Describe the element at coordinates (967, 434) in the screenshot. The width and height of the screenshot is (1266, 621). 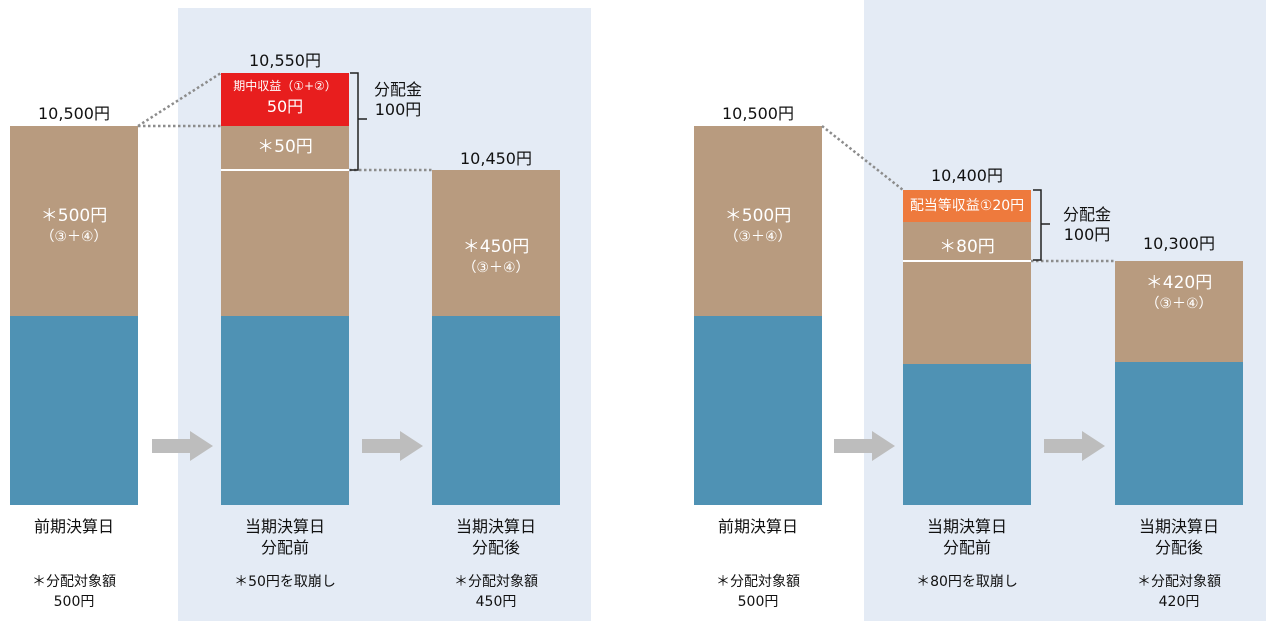
I see `right-bar2-blue-segment` at that location.